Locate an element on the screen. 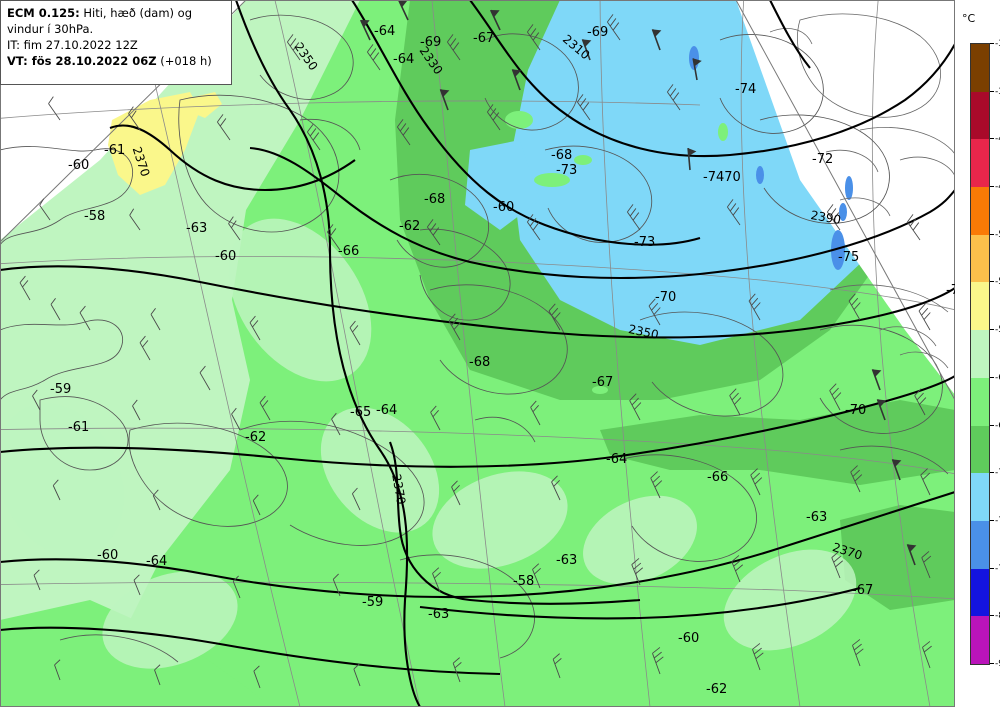 This screenshot has width=1000, height=707. temp-fill-islands-green is located at coordinates (616, 252).